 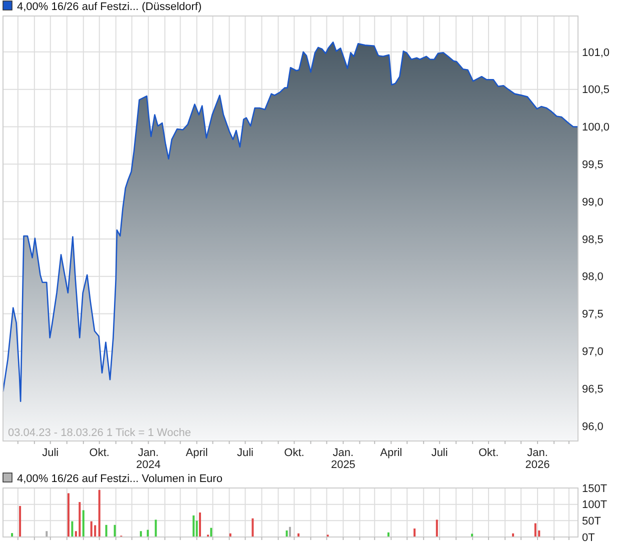 I want to click on legend-label: 4,00% 16/26 auf Festzi... (Düsseldorf), so click(x=109, y=6).